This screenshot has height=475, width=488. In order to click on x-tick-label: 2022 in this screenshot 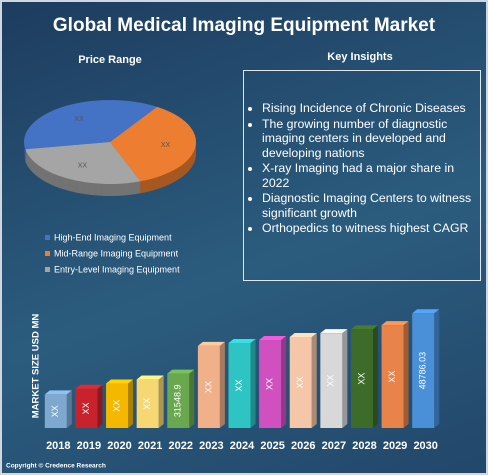, I will do `click(181, 446)`.